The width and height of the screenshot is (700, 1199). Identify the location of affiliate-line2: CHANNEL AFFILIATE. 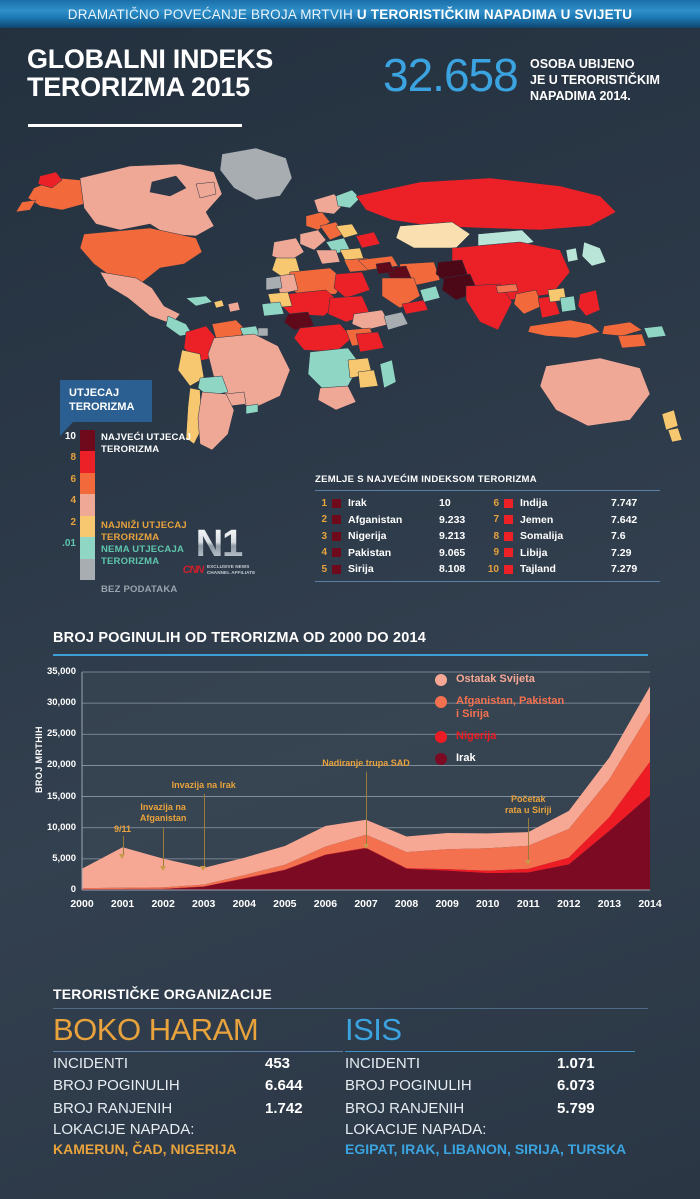
(231, 572).